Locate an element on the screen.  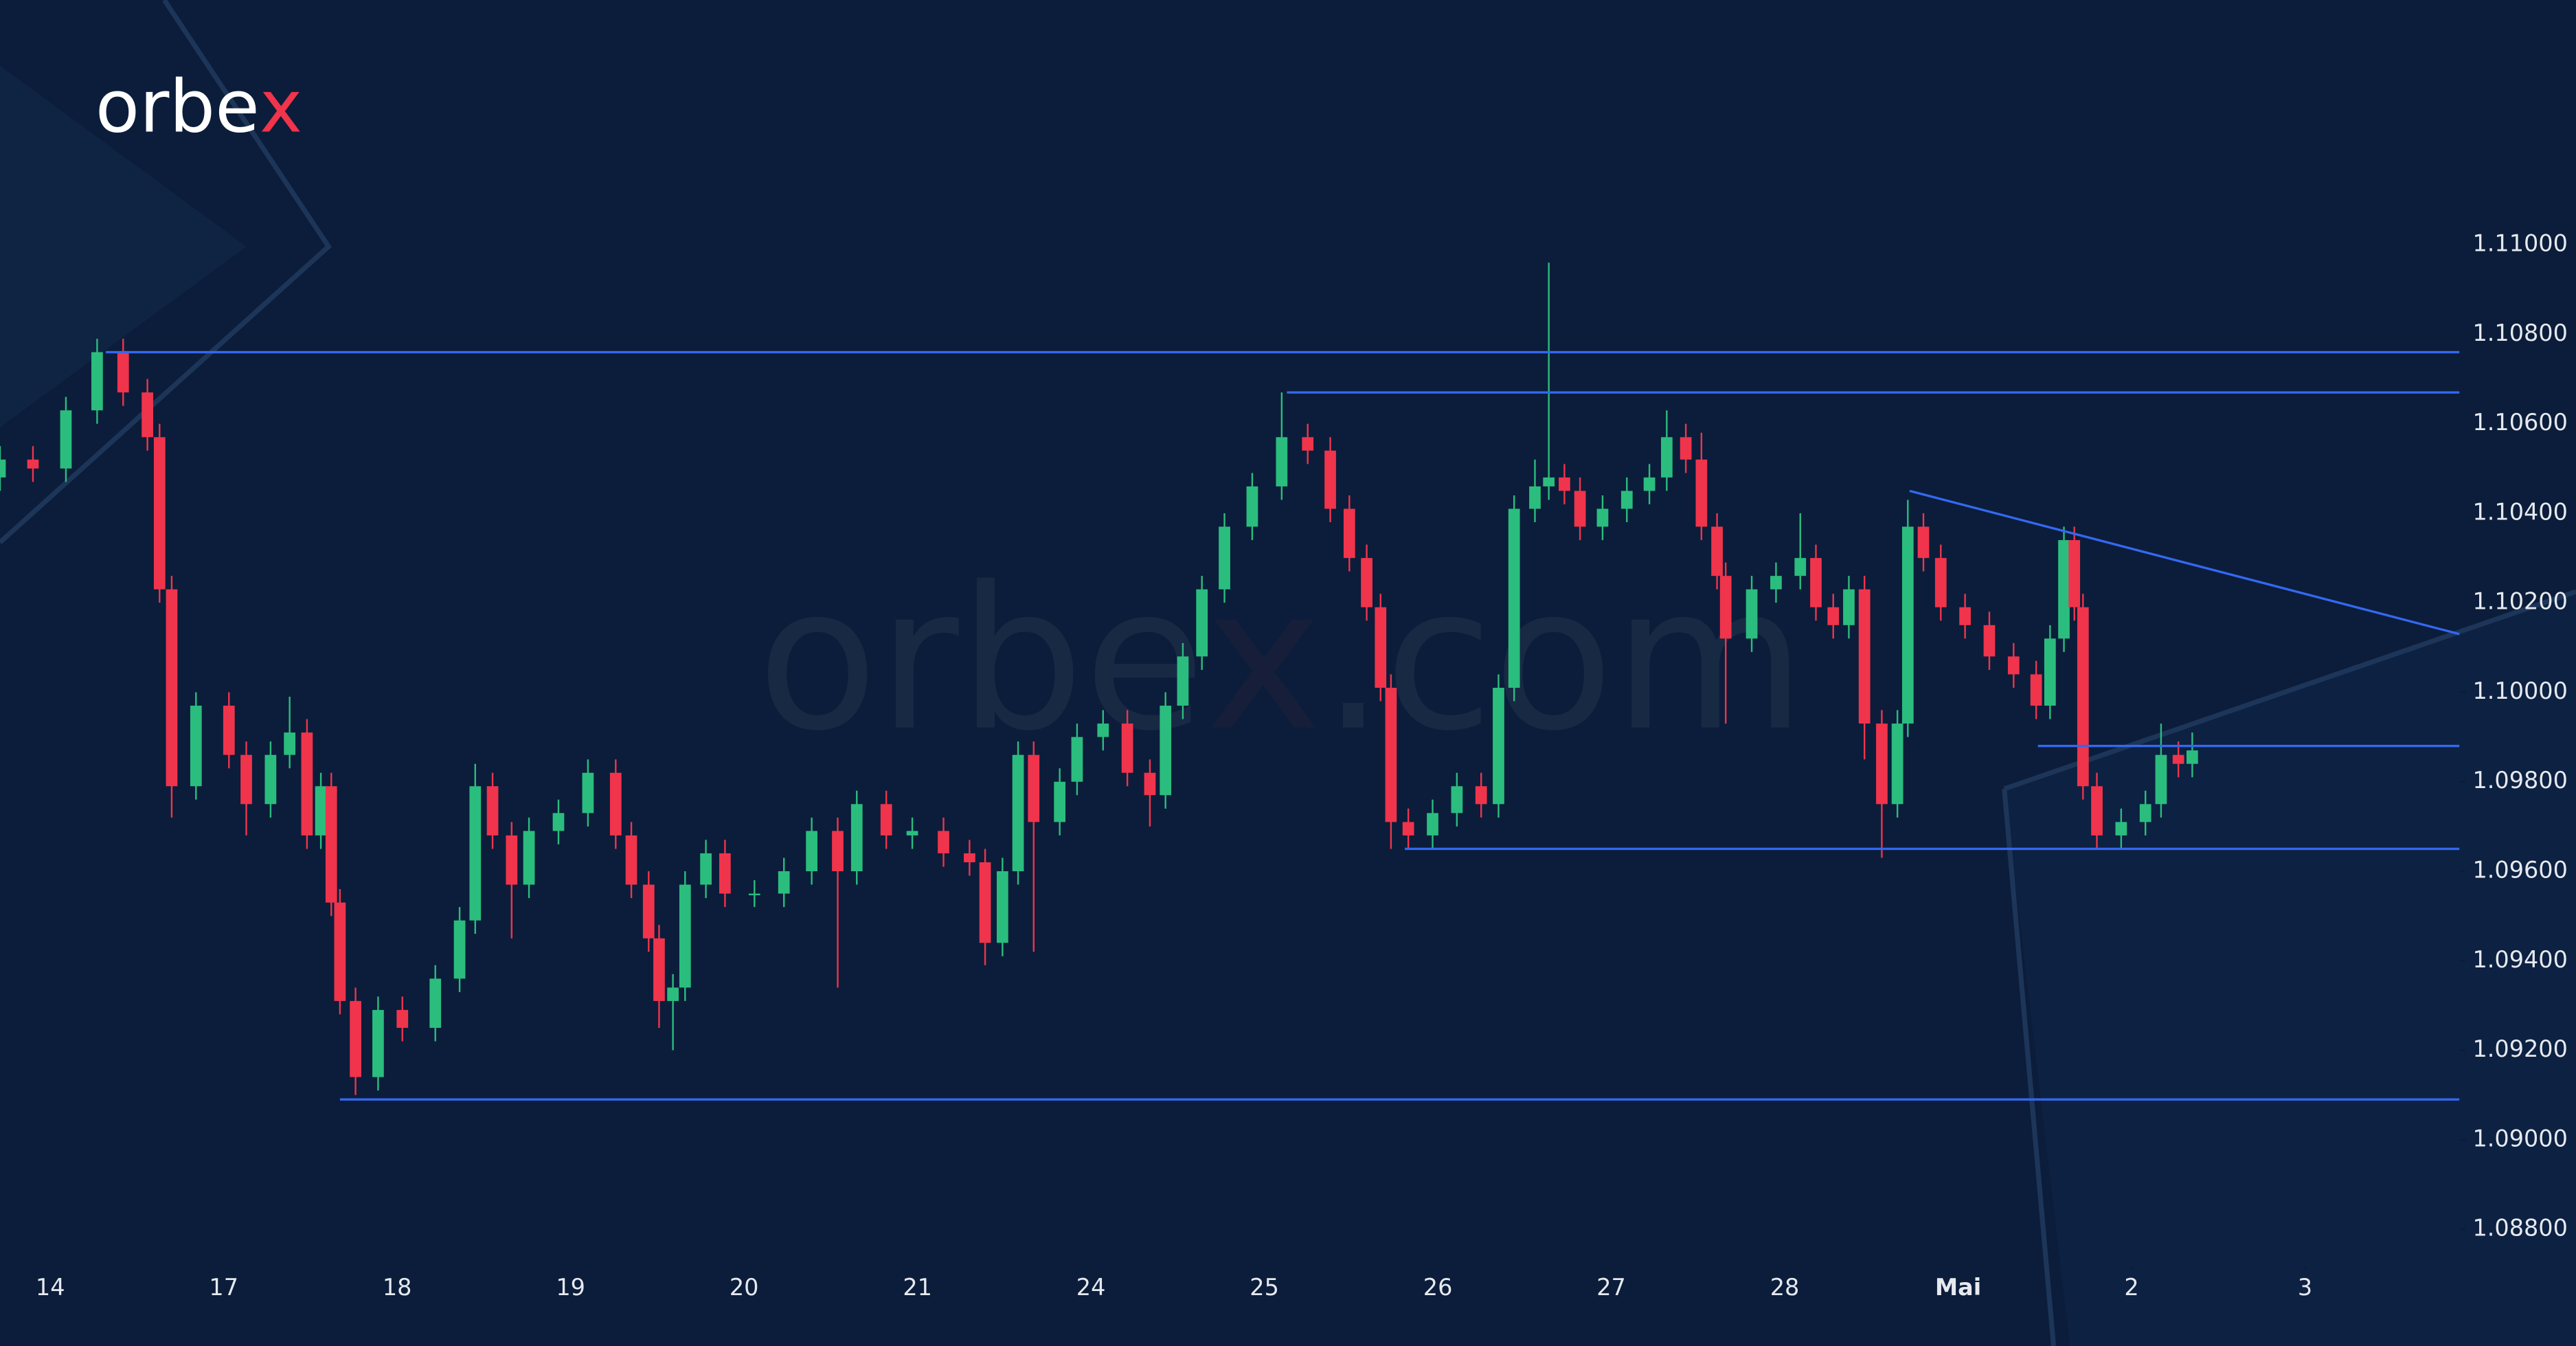
x-tick-label: 20 is located at coordinates (744, 1287).